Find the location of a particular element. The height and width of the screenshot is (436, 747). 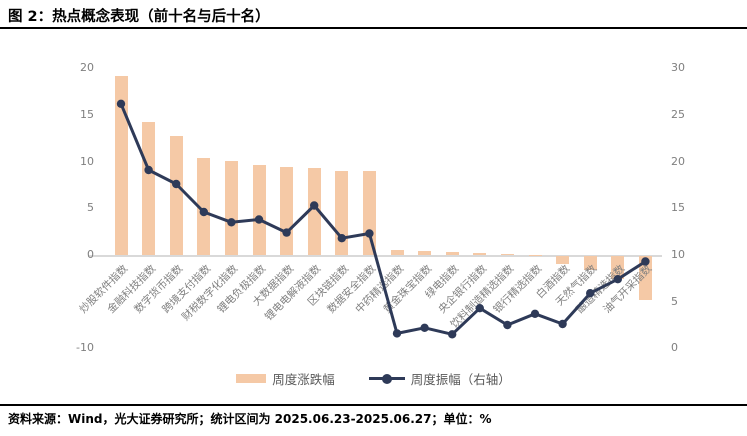

legend: 周度涨跌幅 周度振幅（右轴） is located at coordinates (373, 378).